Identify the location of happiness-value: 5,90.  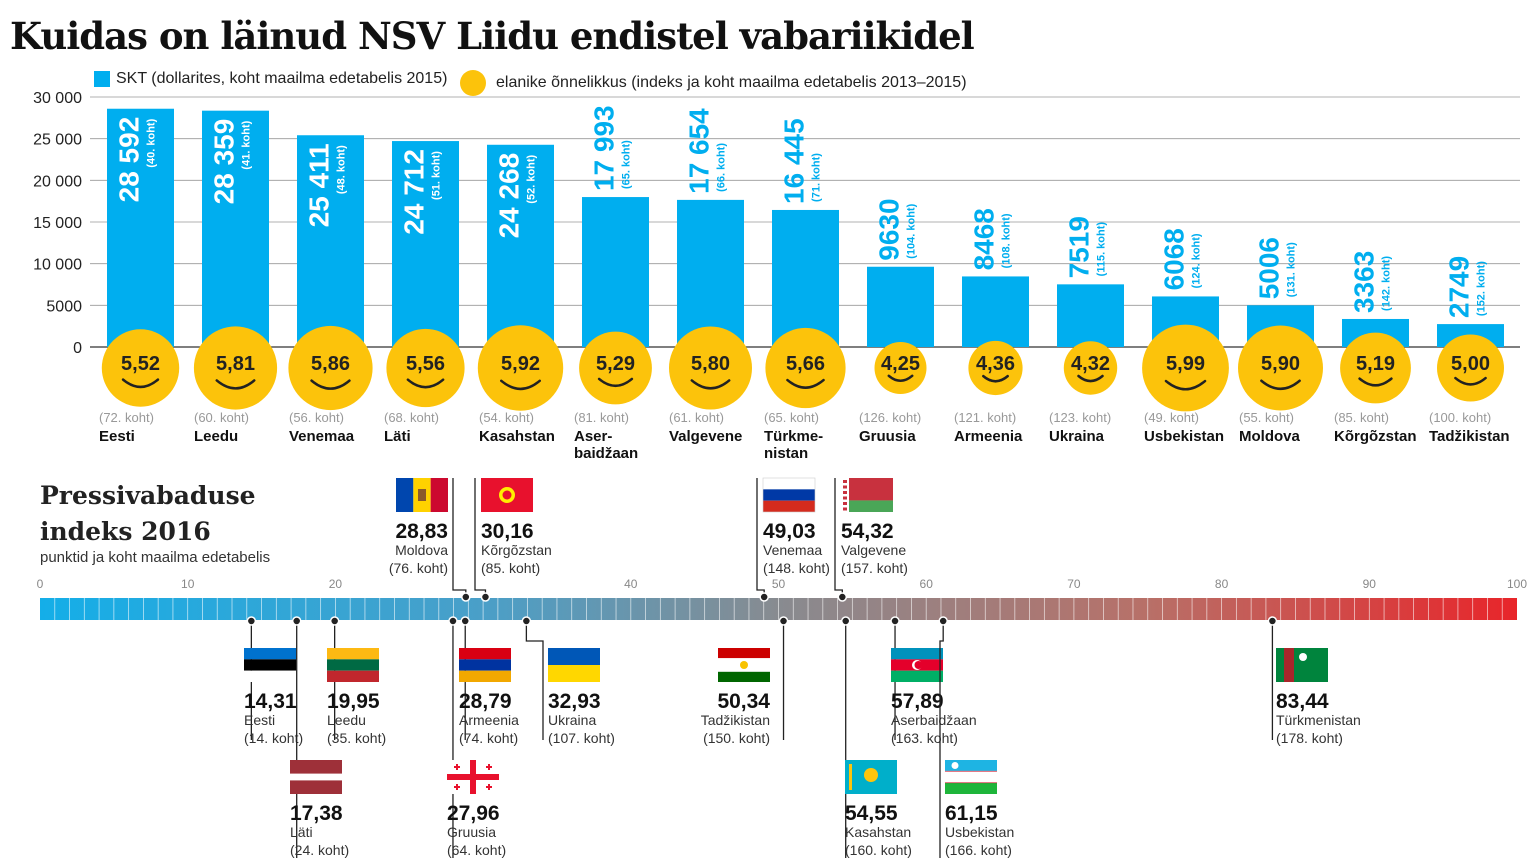
(1280, 364).